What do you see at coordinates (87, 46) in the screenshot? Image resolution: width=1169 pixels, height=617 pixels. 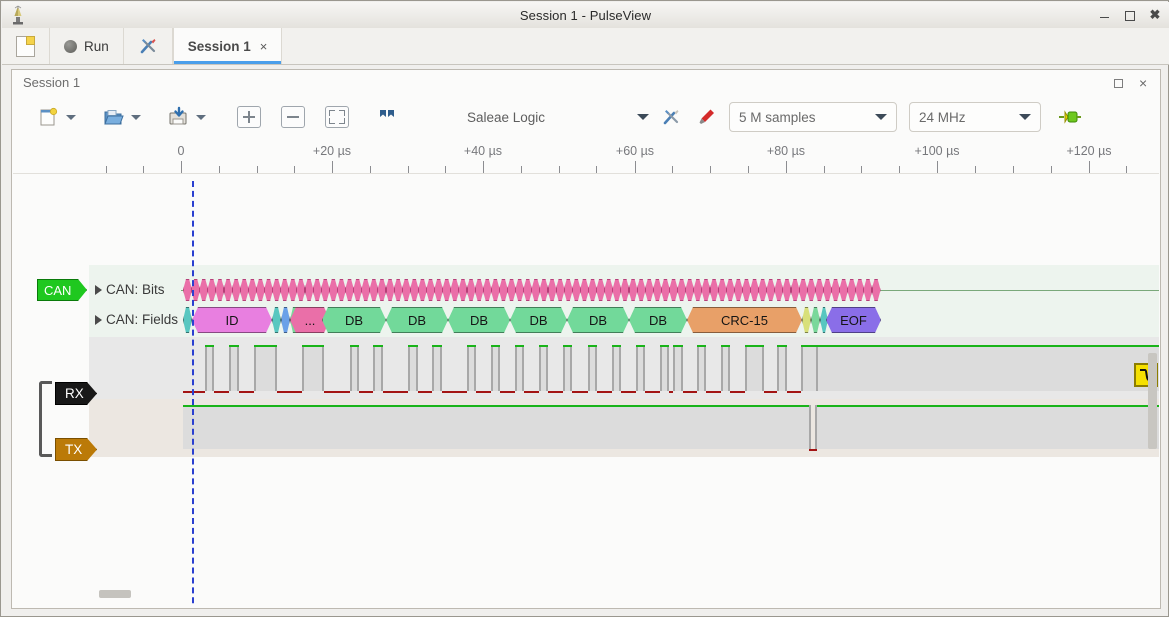 I see `run-button: Run` at bounding box center [87, 46].